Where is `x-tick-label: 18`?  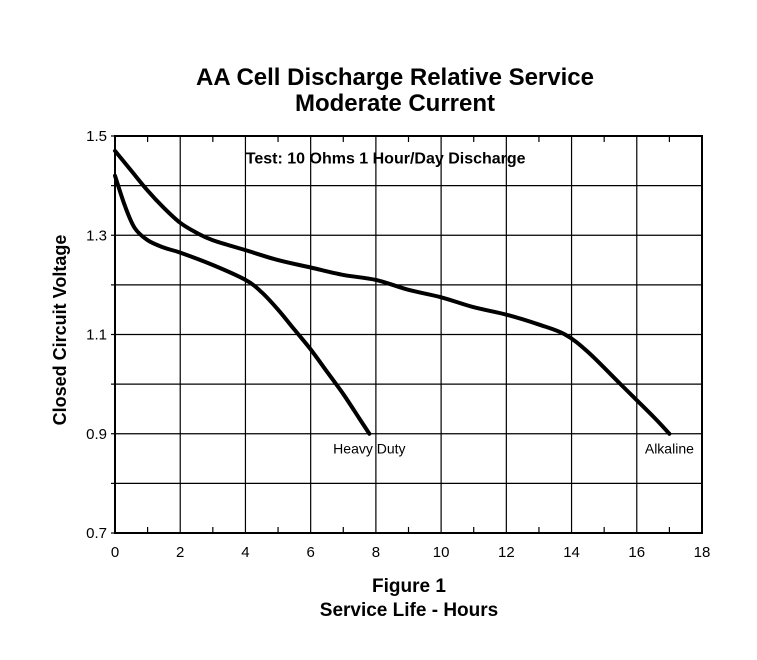 x-tick-label: 18 is located at coordinates (702, 552).